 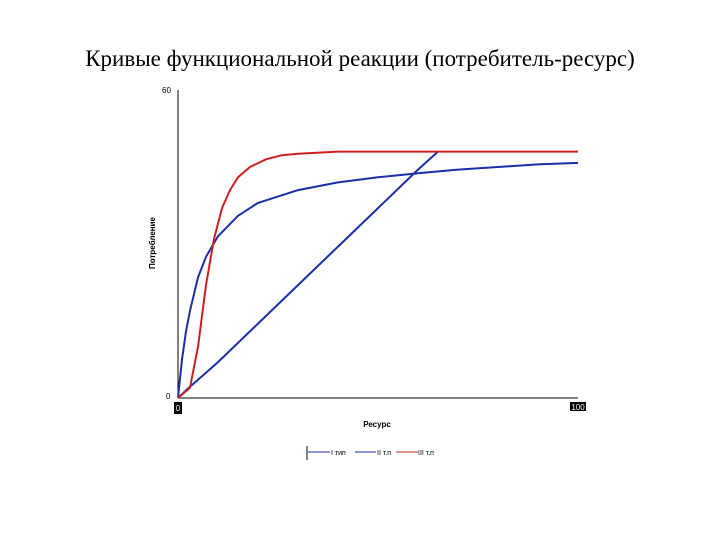 I want to click on x-tick-label-max: 100, so click(x=578, y=407).